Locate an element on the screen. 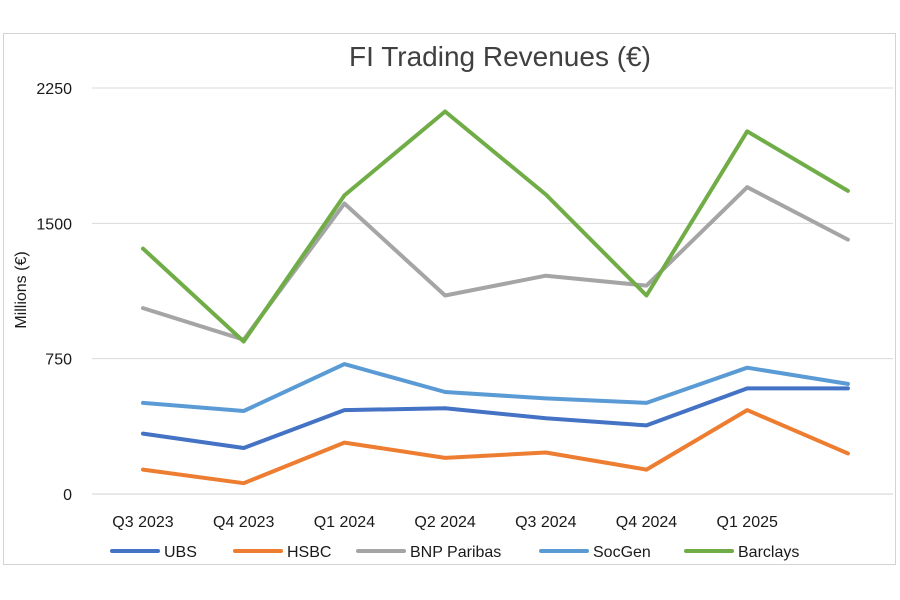 The width and height of the screenshot is (900, 600). legend-label-bnp-paribas: BNP Paribas is located at coordinates (455, 552).